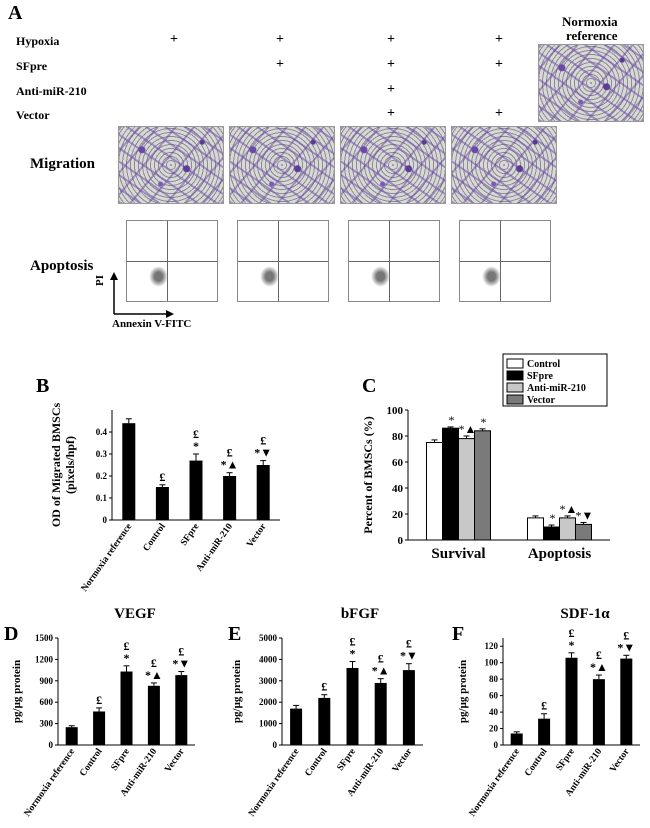 Image resolution: width=650 pixels, height=828 pixels. I want to click on panel-D-annot-4-1: £, so click(181, 652).